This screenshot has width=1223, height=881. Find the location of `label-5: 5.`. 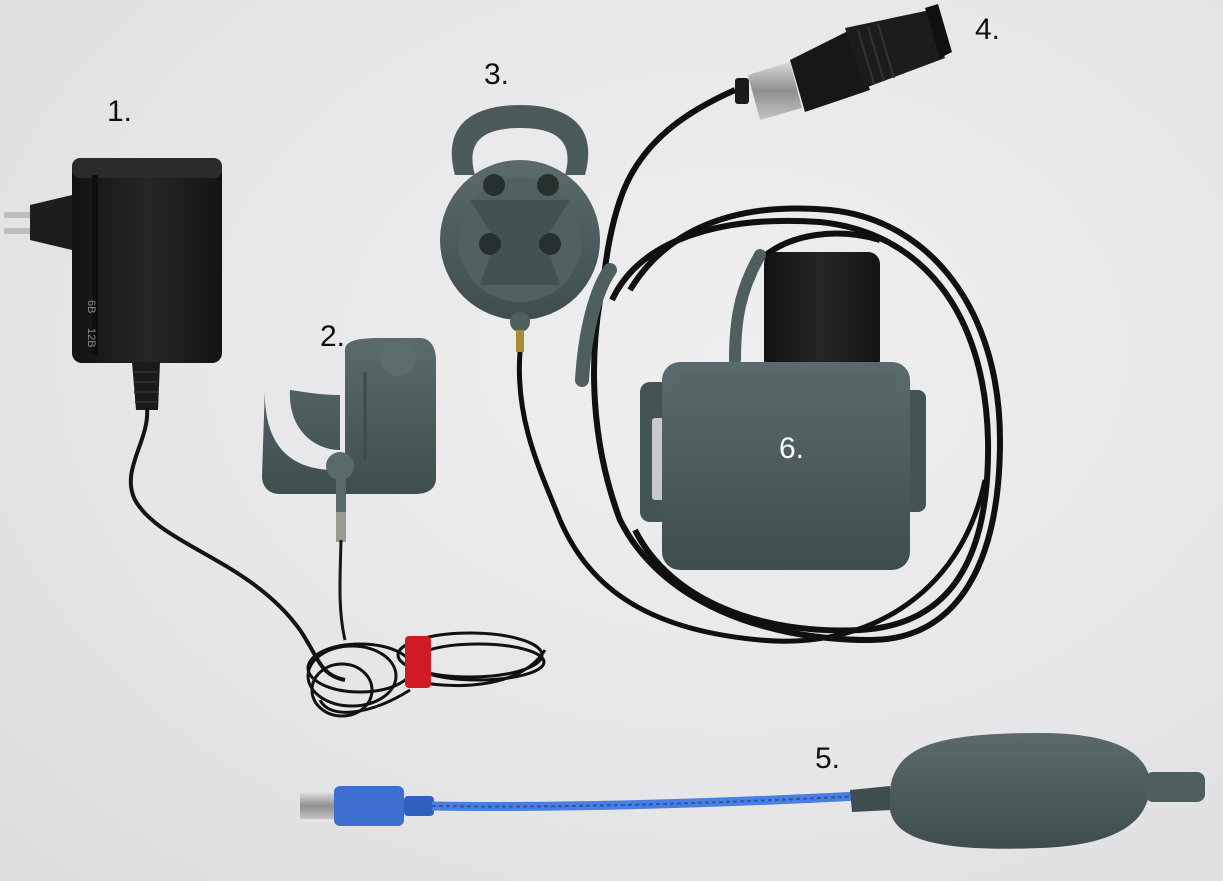

label-5: 5. is located at coordinates (828, 758).